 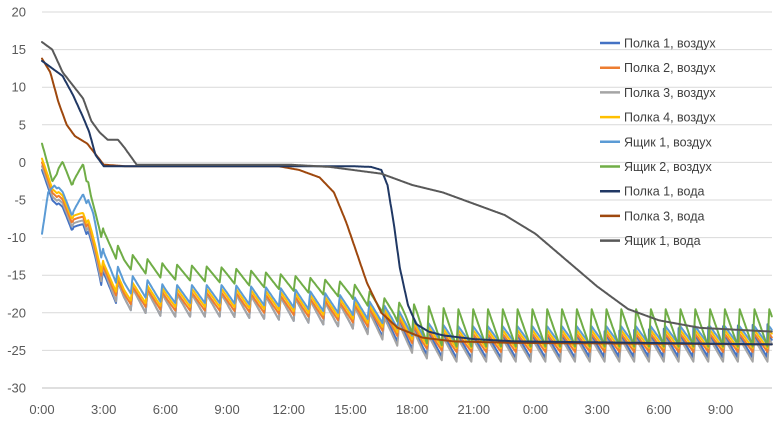 I want to click on legend-label: Полка 2, воздух, so click(x=670, y=68).